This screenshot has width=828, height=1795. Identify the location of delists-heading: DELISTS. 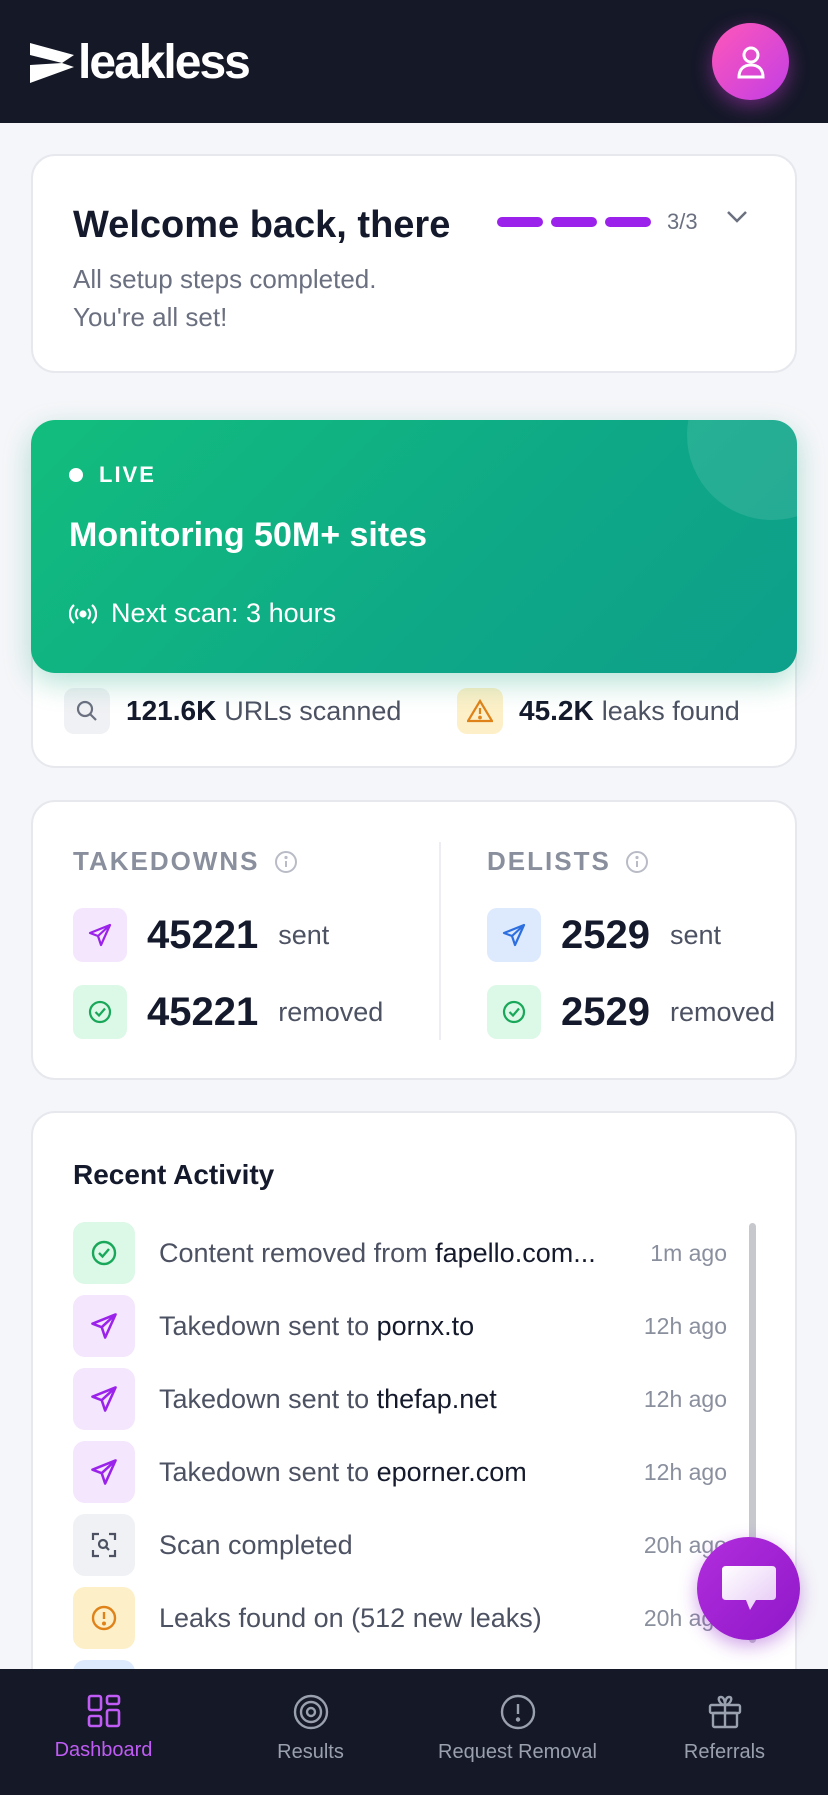
(568, 861).